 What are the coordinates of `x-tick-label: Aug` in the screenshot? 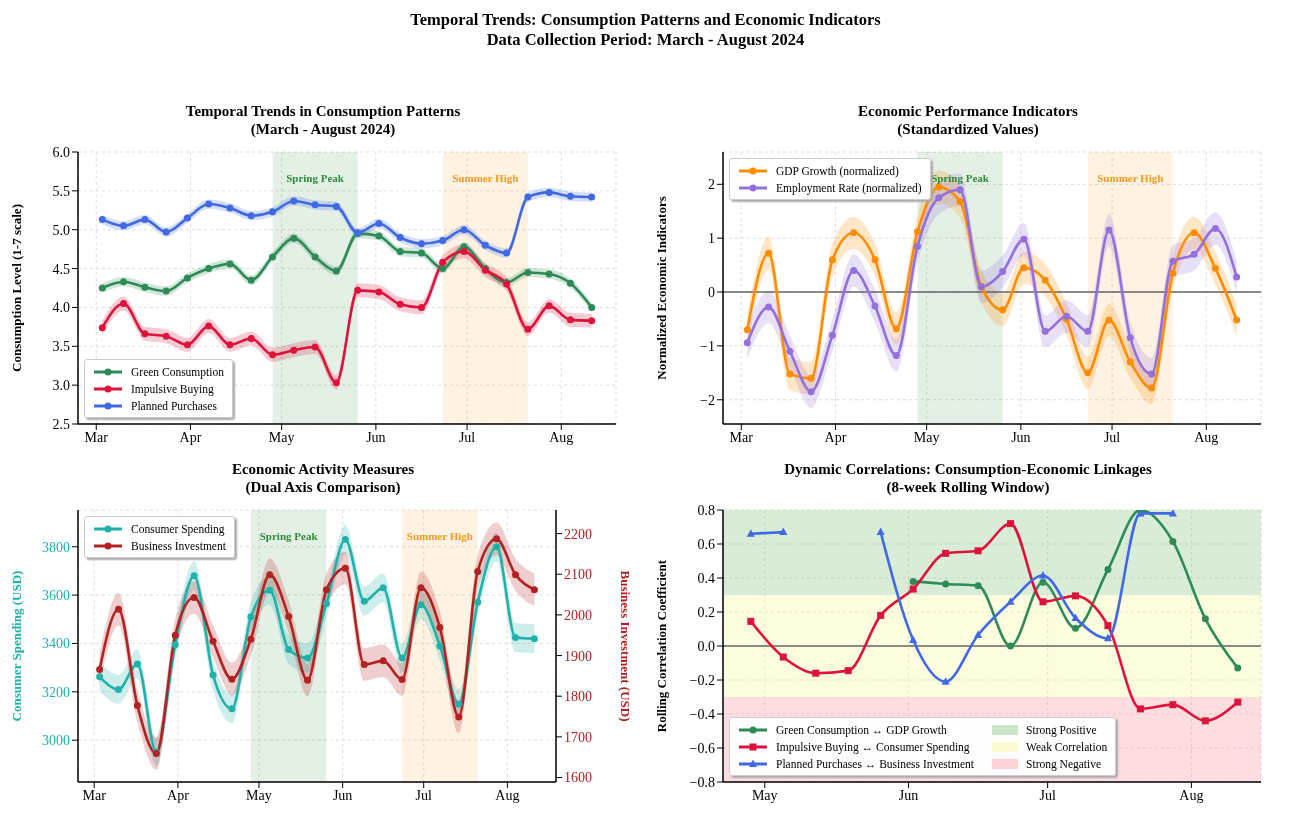 It's located at (1206, 437).